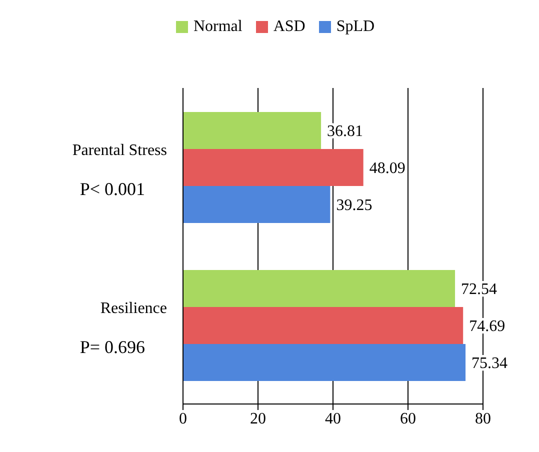 The height and width of the screenshot is (452, 539). Describe the element at coordinates (119, 150) in the screenshot. I see `y-tick-label: Parental Stress` at that location.